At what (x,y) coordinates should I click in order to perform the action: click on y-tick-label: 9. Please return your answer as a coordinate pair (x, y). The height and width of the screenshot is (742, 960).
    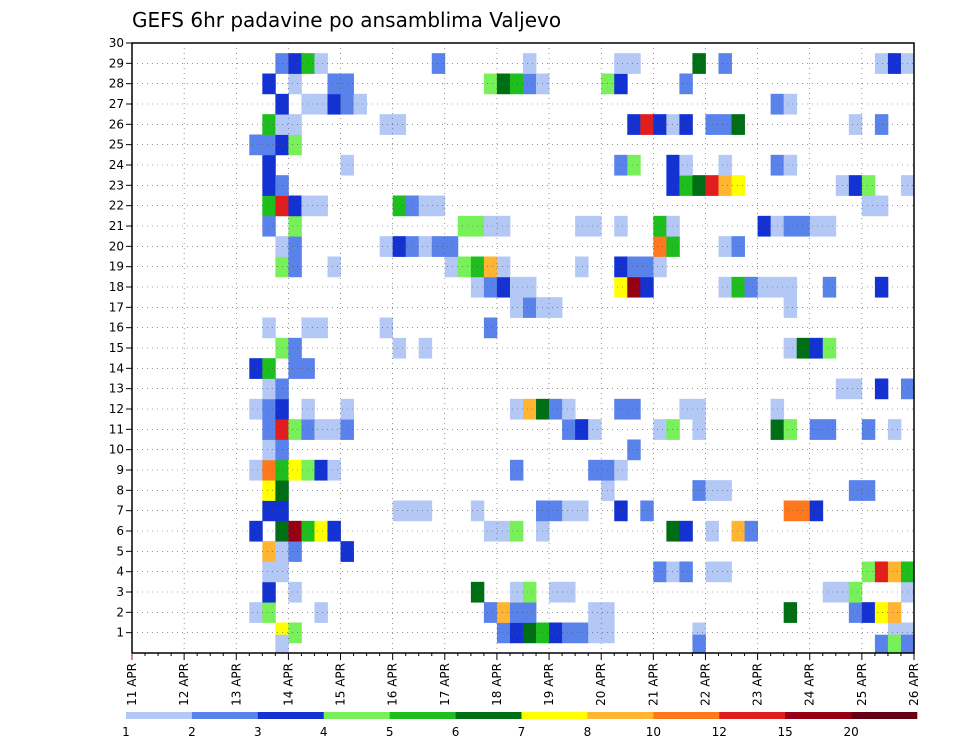
    Looking at the image, I should click on (120, 470).